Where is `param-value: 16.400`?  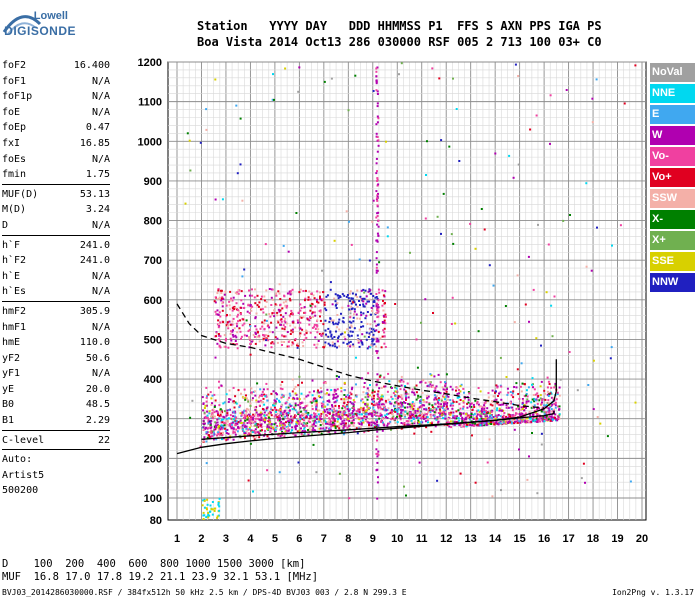
param-value: 16.400 is located at coordinates (91, 65).